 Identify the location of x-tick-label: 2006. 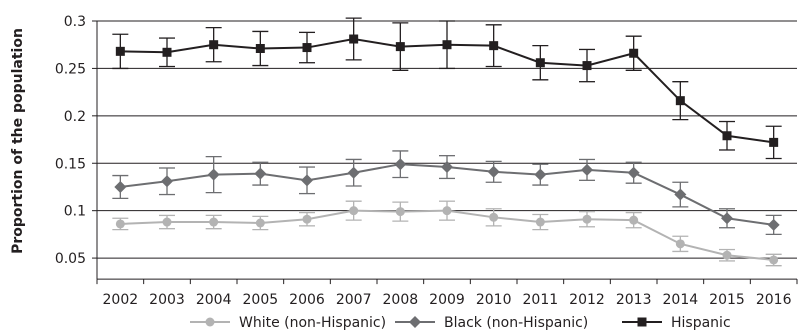
(307, 300).